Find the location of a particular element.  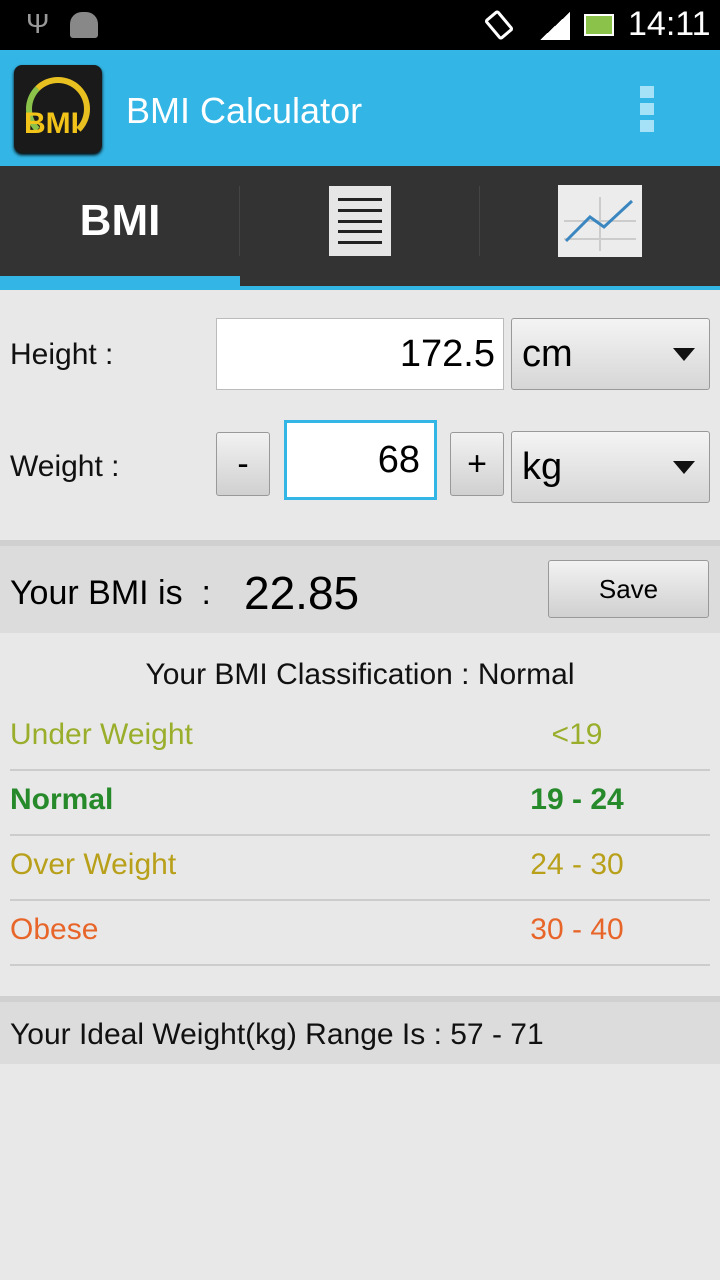

battery-icon is located at coordinates (599, 25).